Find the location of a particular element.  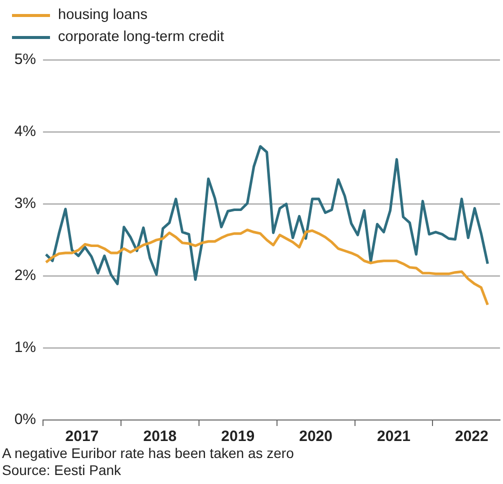

y-tick-label: 0% is located at coordinates (25, 419).